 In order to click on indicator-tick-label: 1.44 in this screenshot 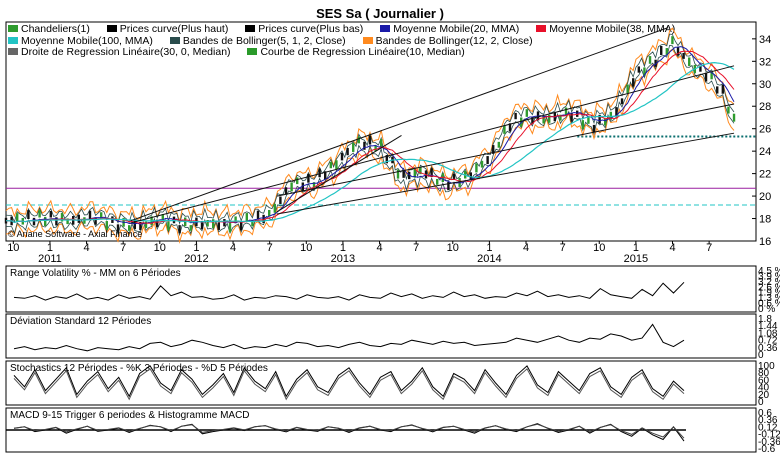, I will do `click(768, 326)`.